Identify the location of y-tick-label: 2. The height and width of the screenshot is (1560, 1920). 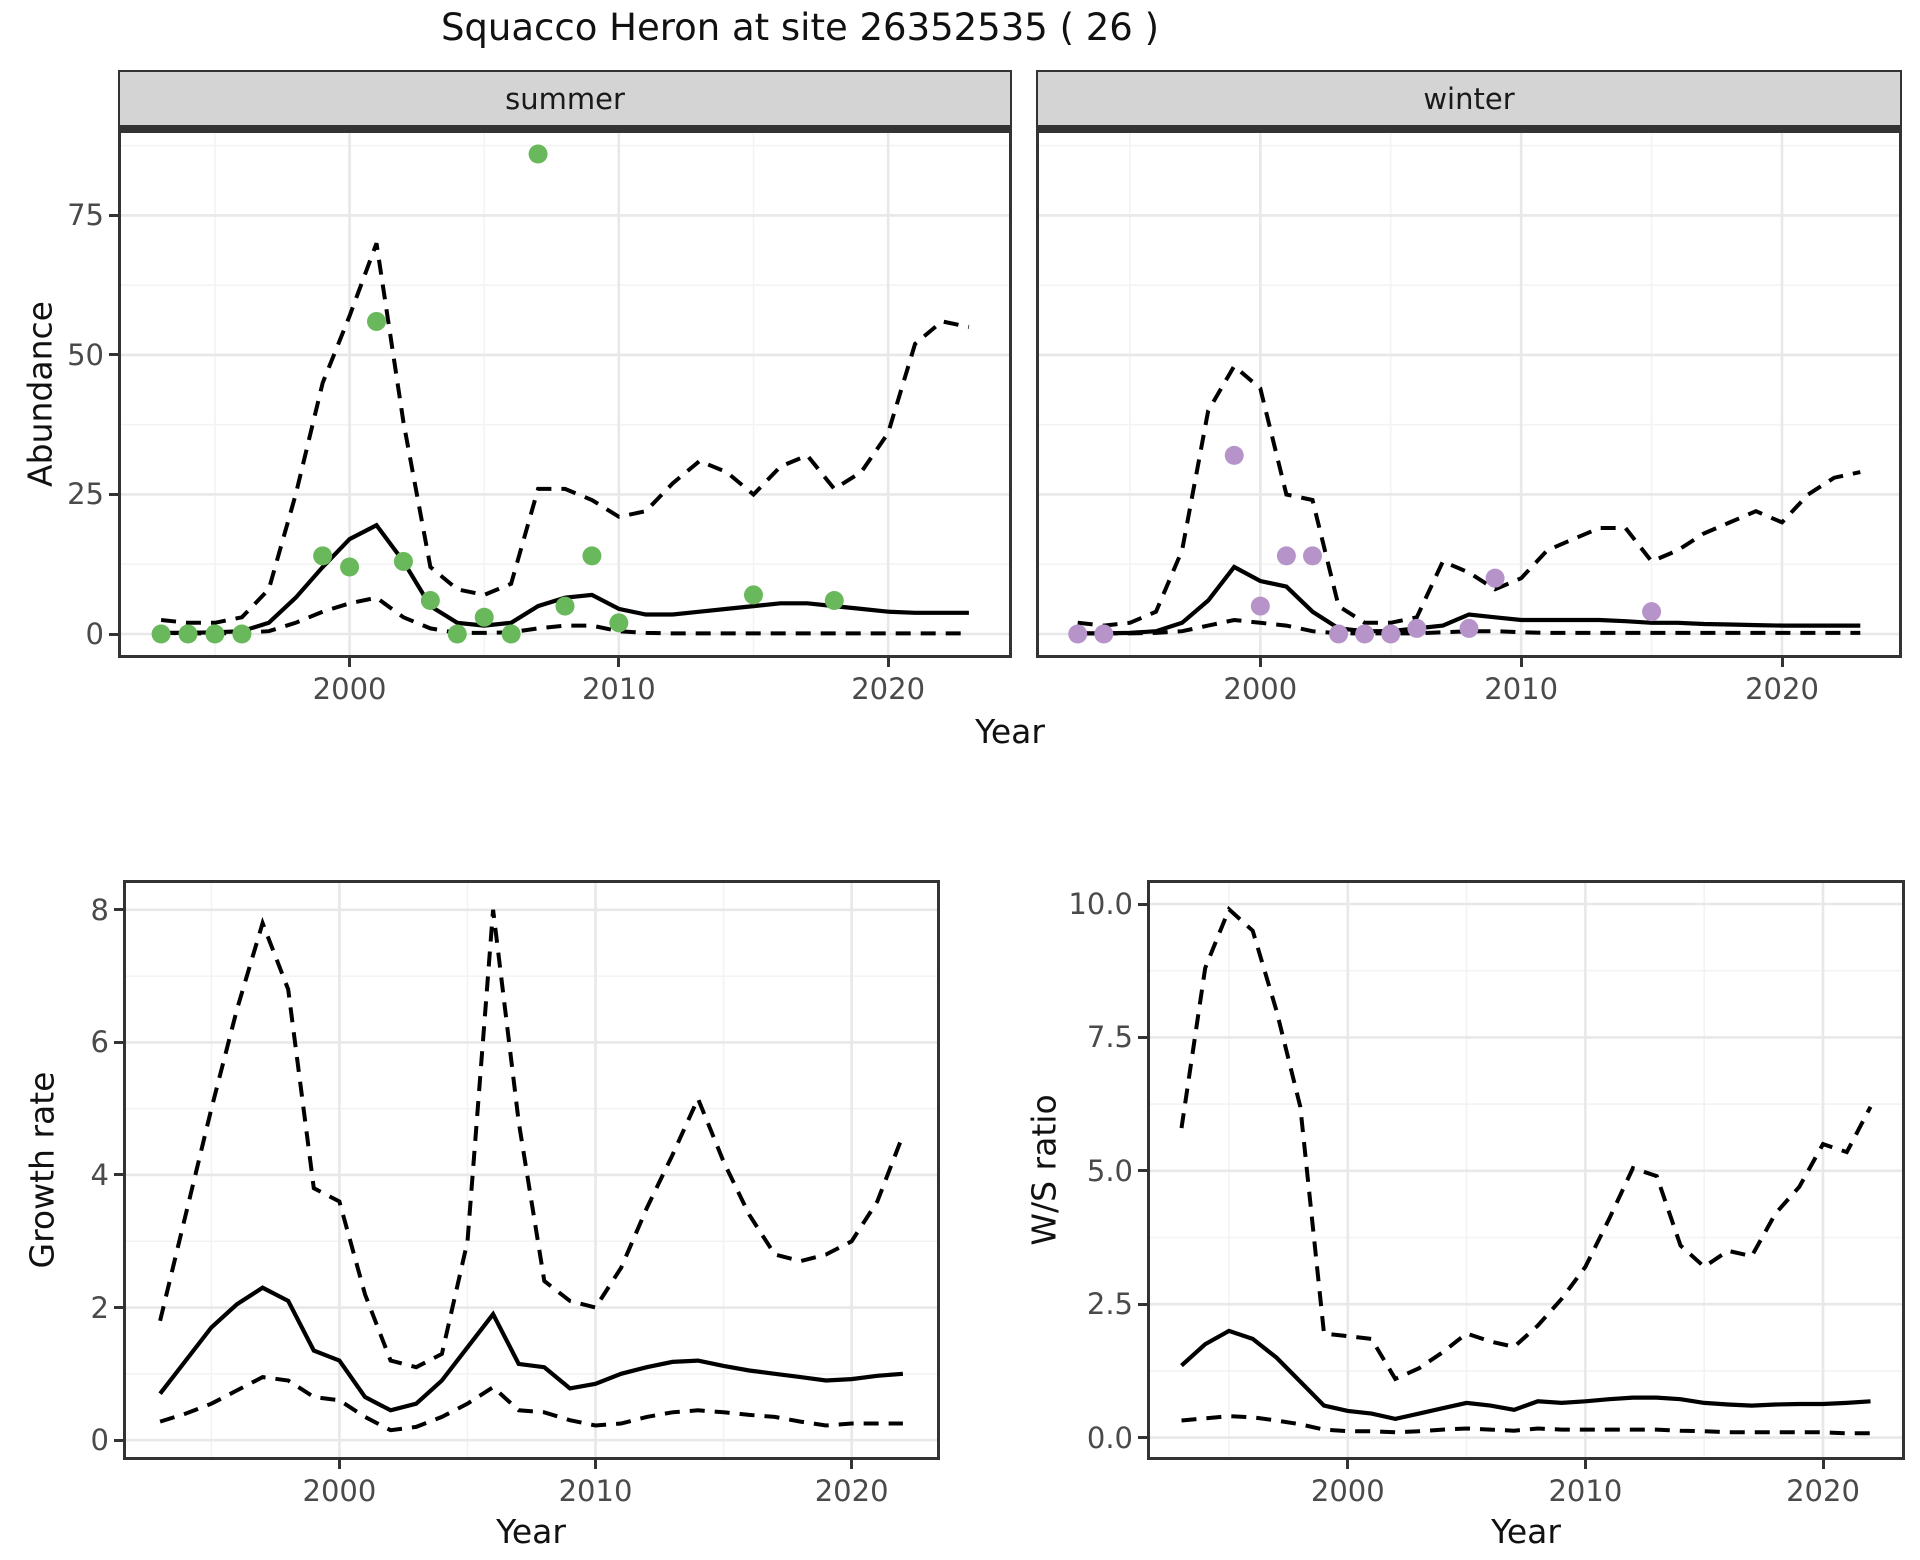
(99, 1307).